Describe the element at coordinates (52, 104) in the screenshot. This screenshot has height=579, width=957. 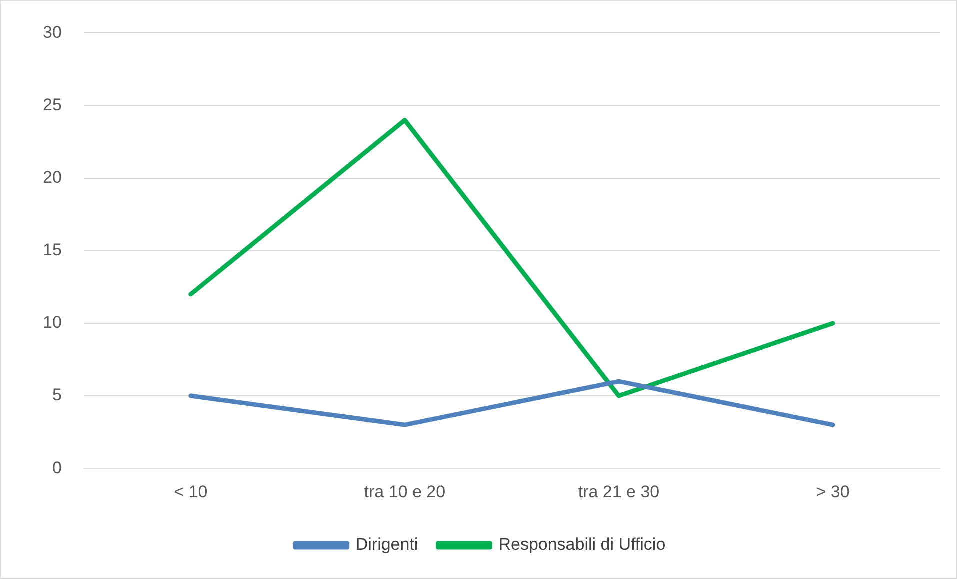
I see `y-tick-label: 25` at that location.